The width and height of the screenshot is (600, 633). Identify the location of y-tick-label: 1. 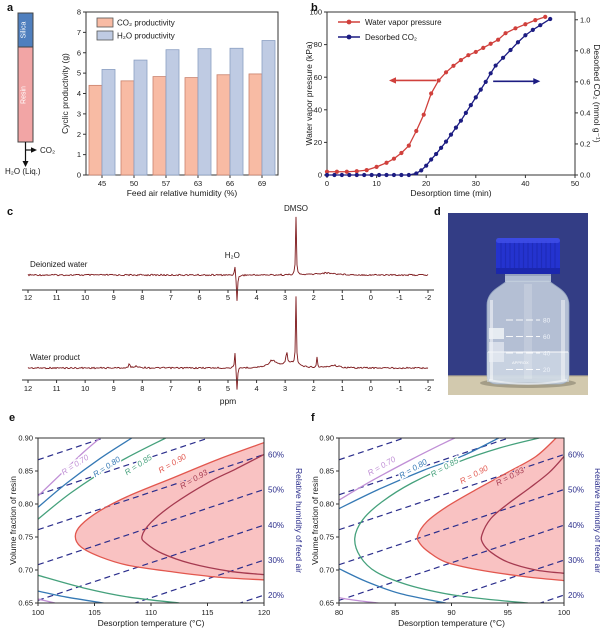
(79, 154).